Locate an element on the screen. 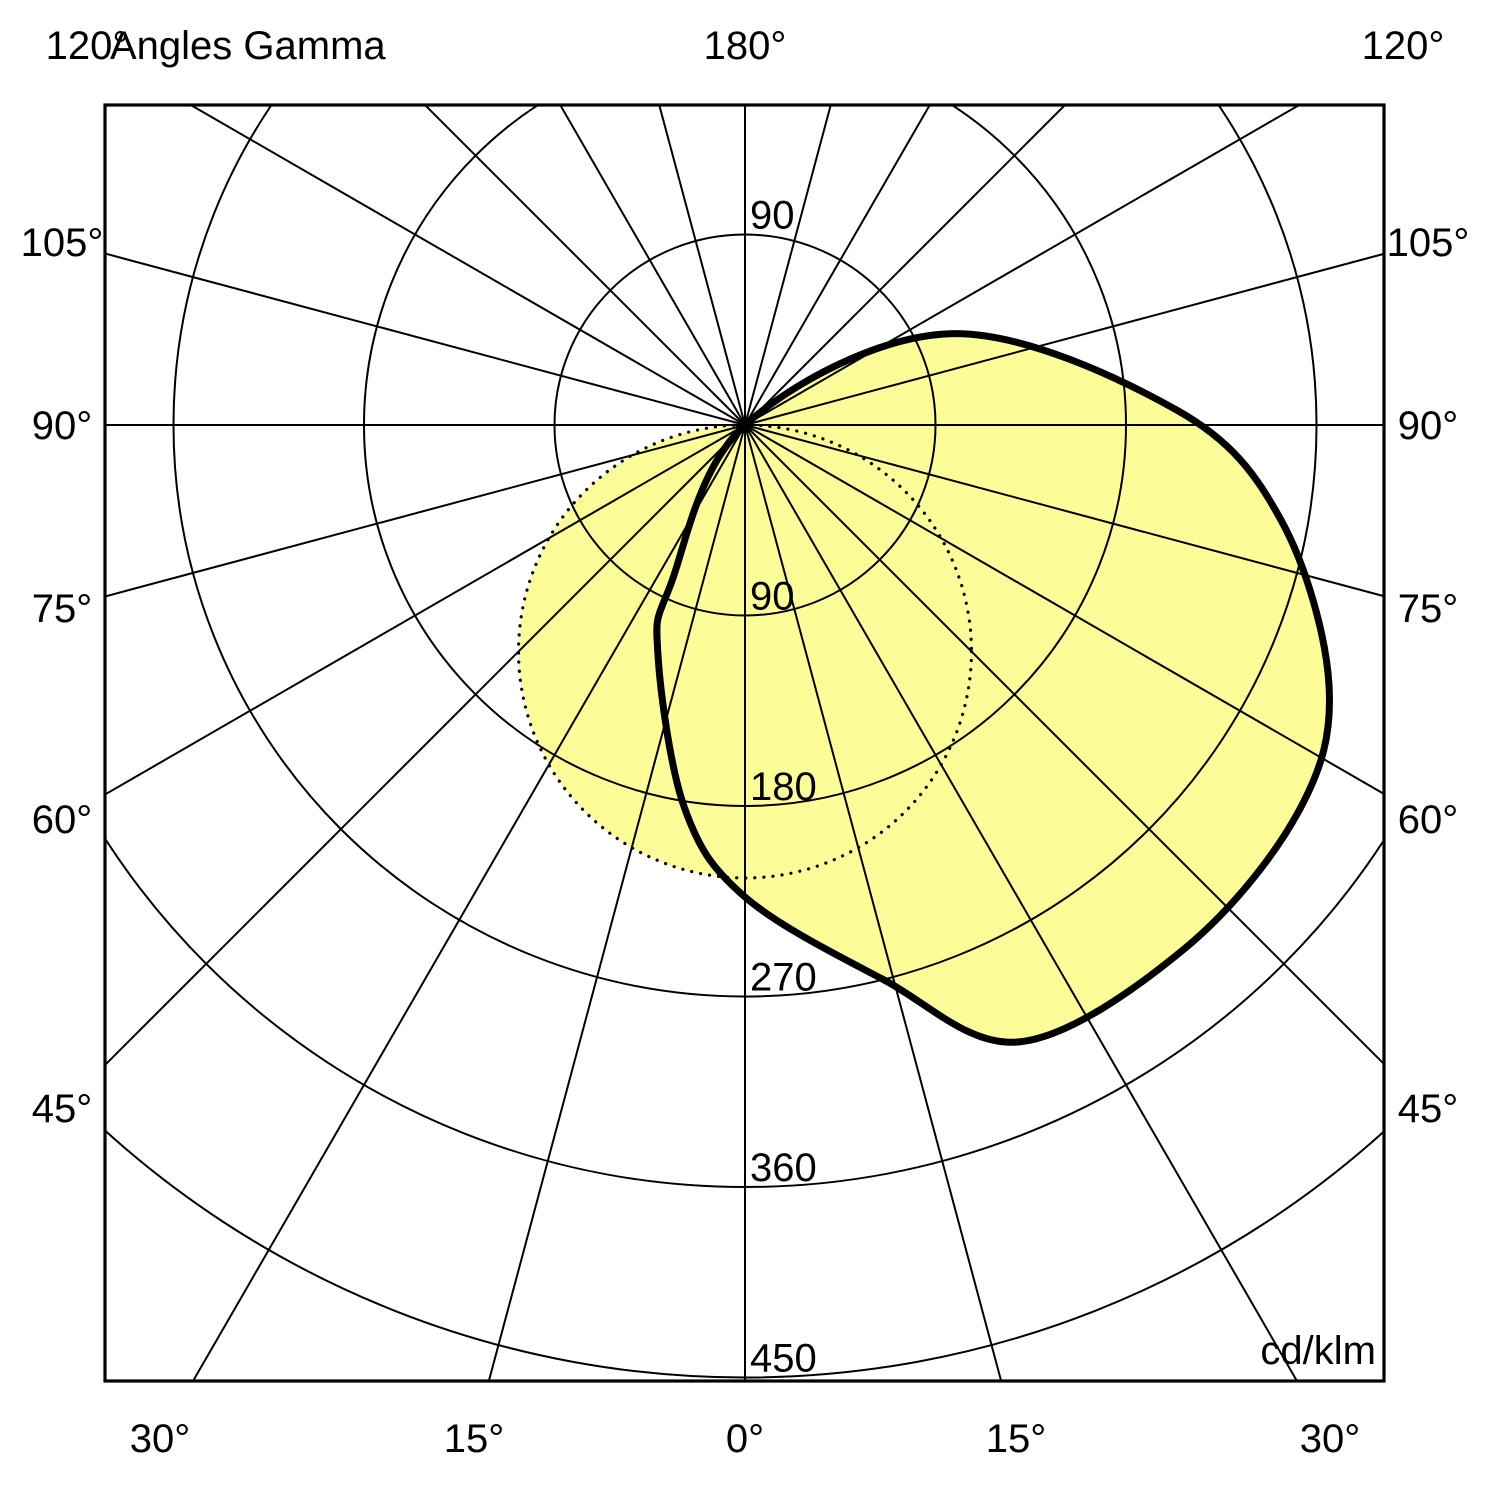 Image resolution: width=1490 pixels, height=1490 pixels. dotted-intensity-curve is located at coordinates (745, 651).